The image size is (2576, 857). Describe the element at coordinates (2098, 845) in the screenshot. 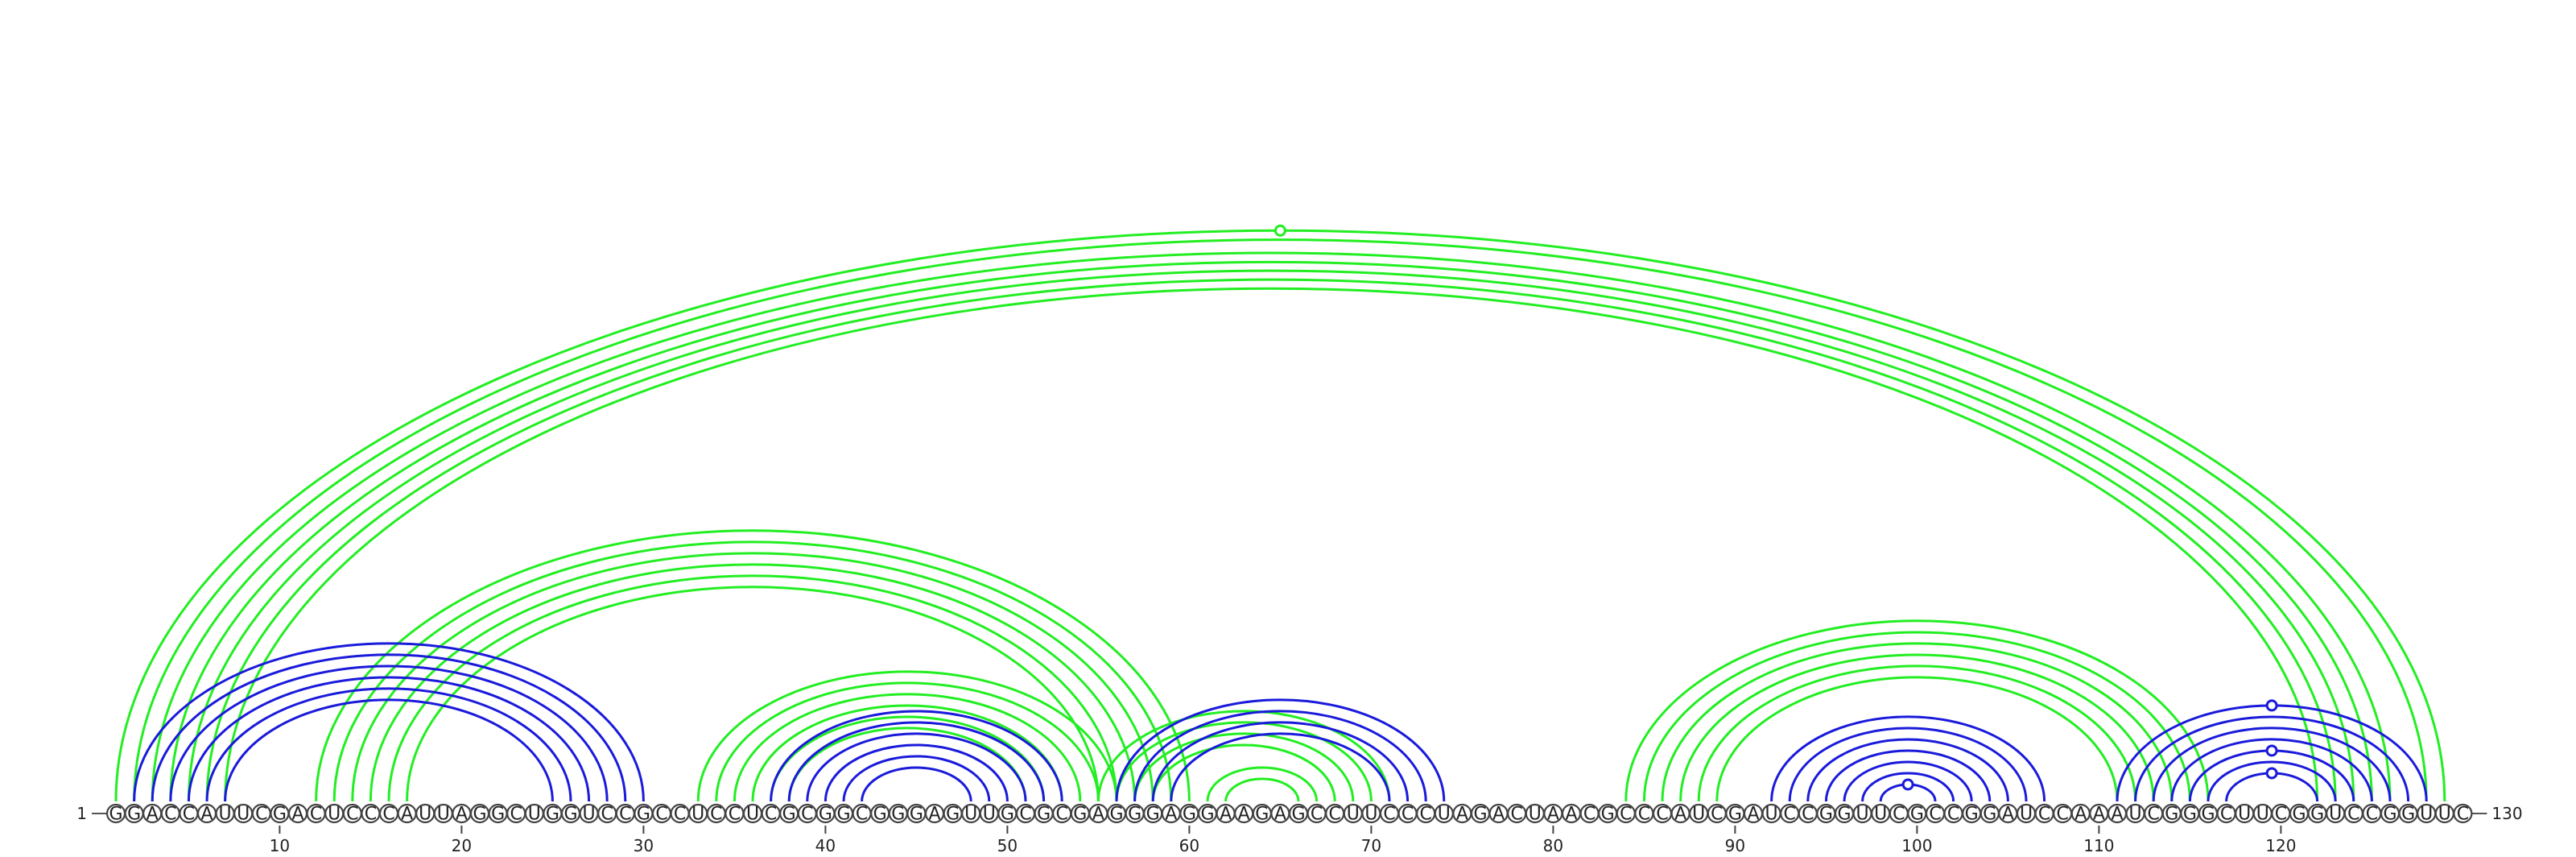

I see `tick-label: 110` at that location.